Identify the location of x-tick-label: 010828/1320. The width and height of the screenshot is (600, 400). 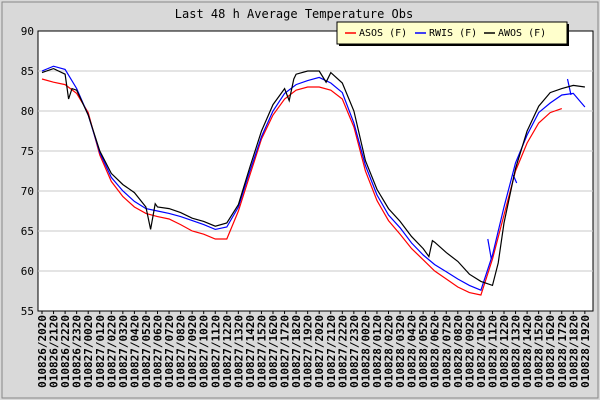
(516, 351).